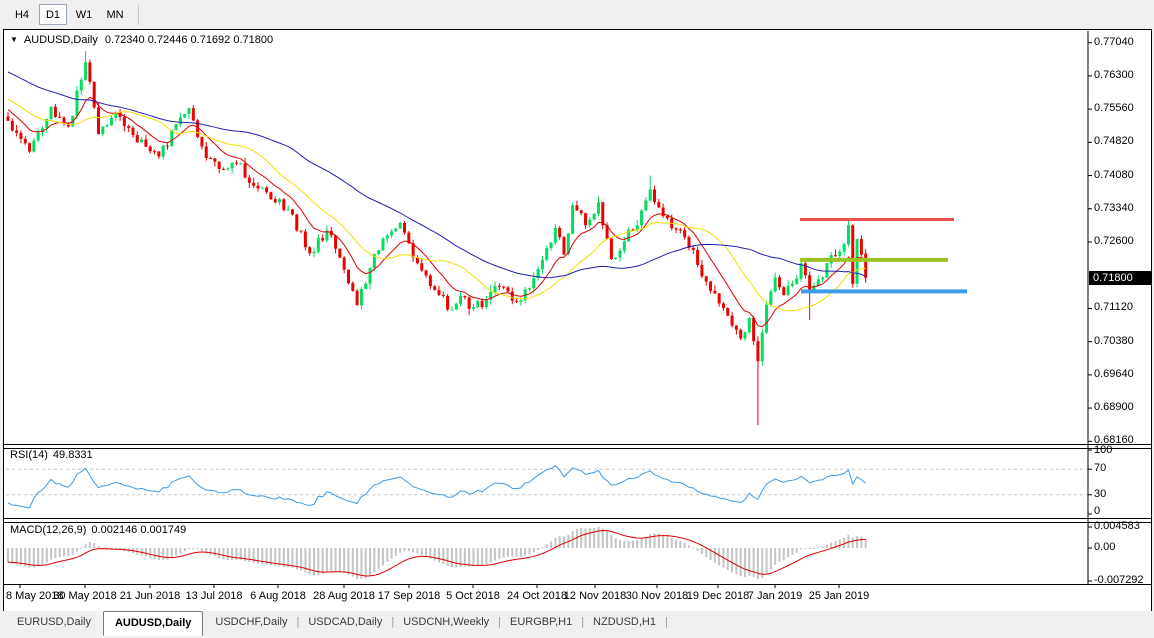 This screenshot has width=1154, height=638. What do you see at coordinates (72, 455) in the screenshot?
I see `rsi-value: 49.8331` at bounding box center [72, 455].